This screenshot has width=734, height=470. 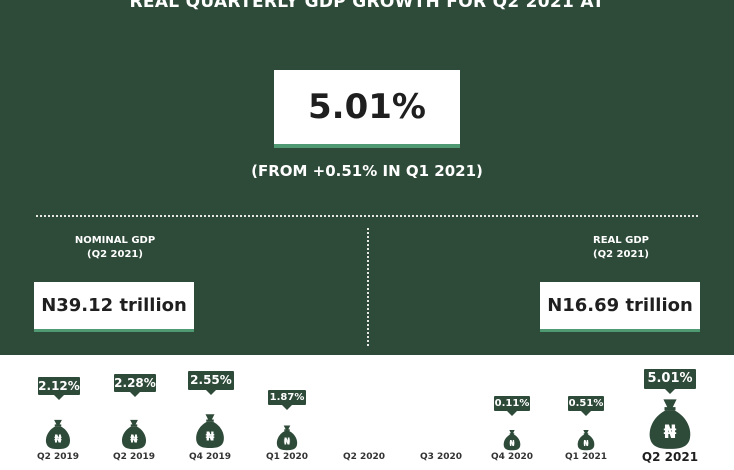 What do you see at coordinates (586, 457) in the screenshot?
I see `quarter-label: Q1 2021` at bounding box center [586, 457].